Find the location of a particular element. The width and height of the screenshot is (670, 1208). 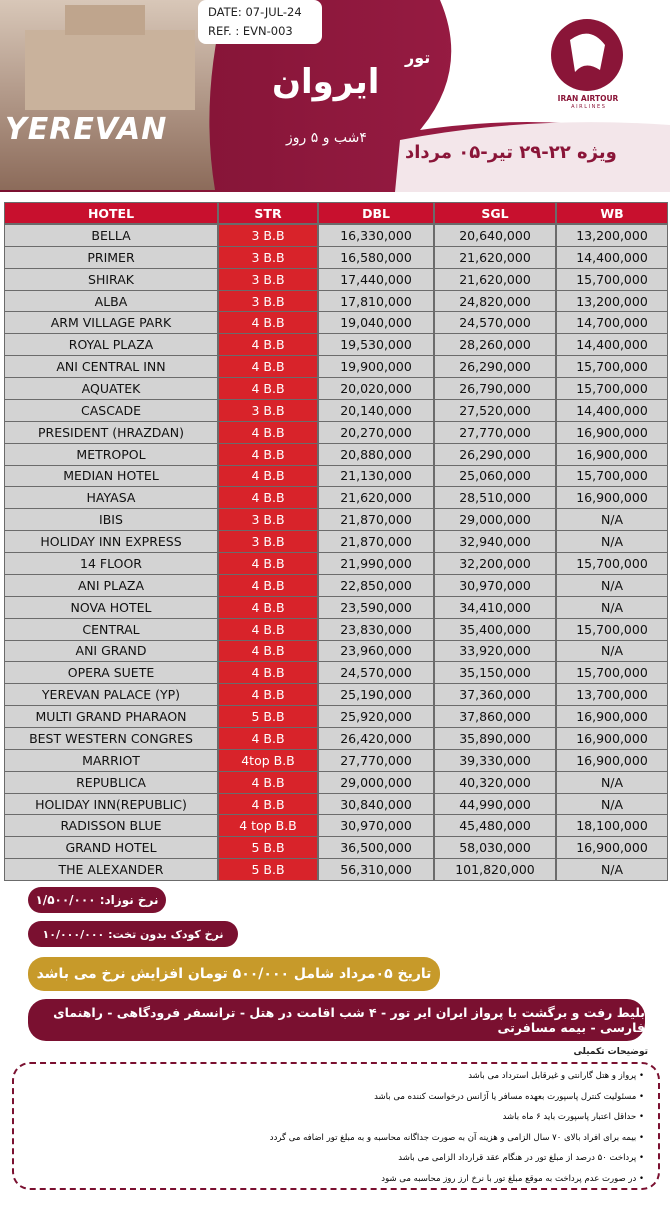

ref: REF. : EVN-003 is located at coordinates (250, 31).